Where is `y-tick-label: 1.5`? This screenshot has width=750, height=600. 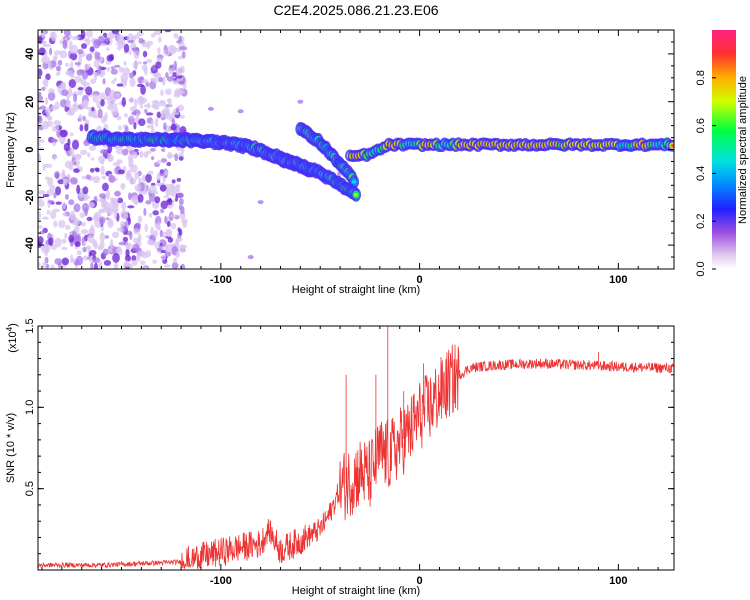
y-tick-label: 1.5 is located at coordinates (30, 325).